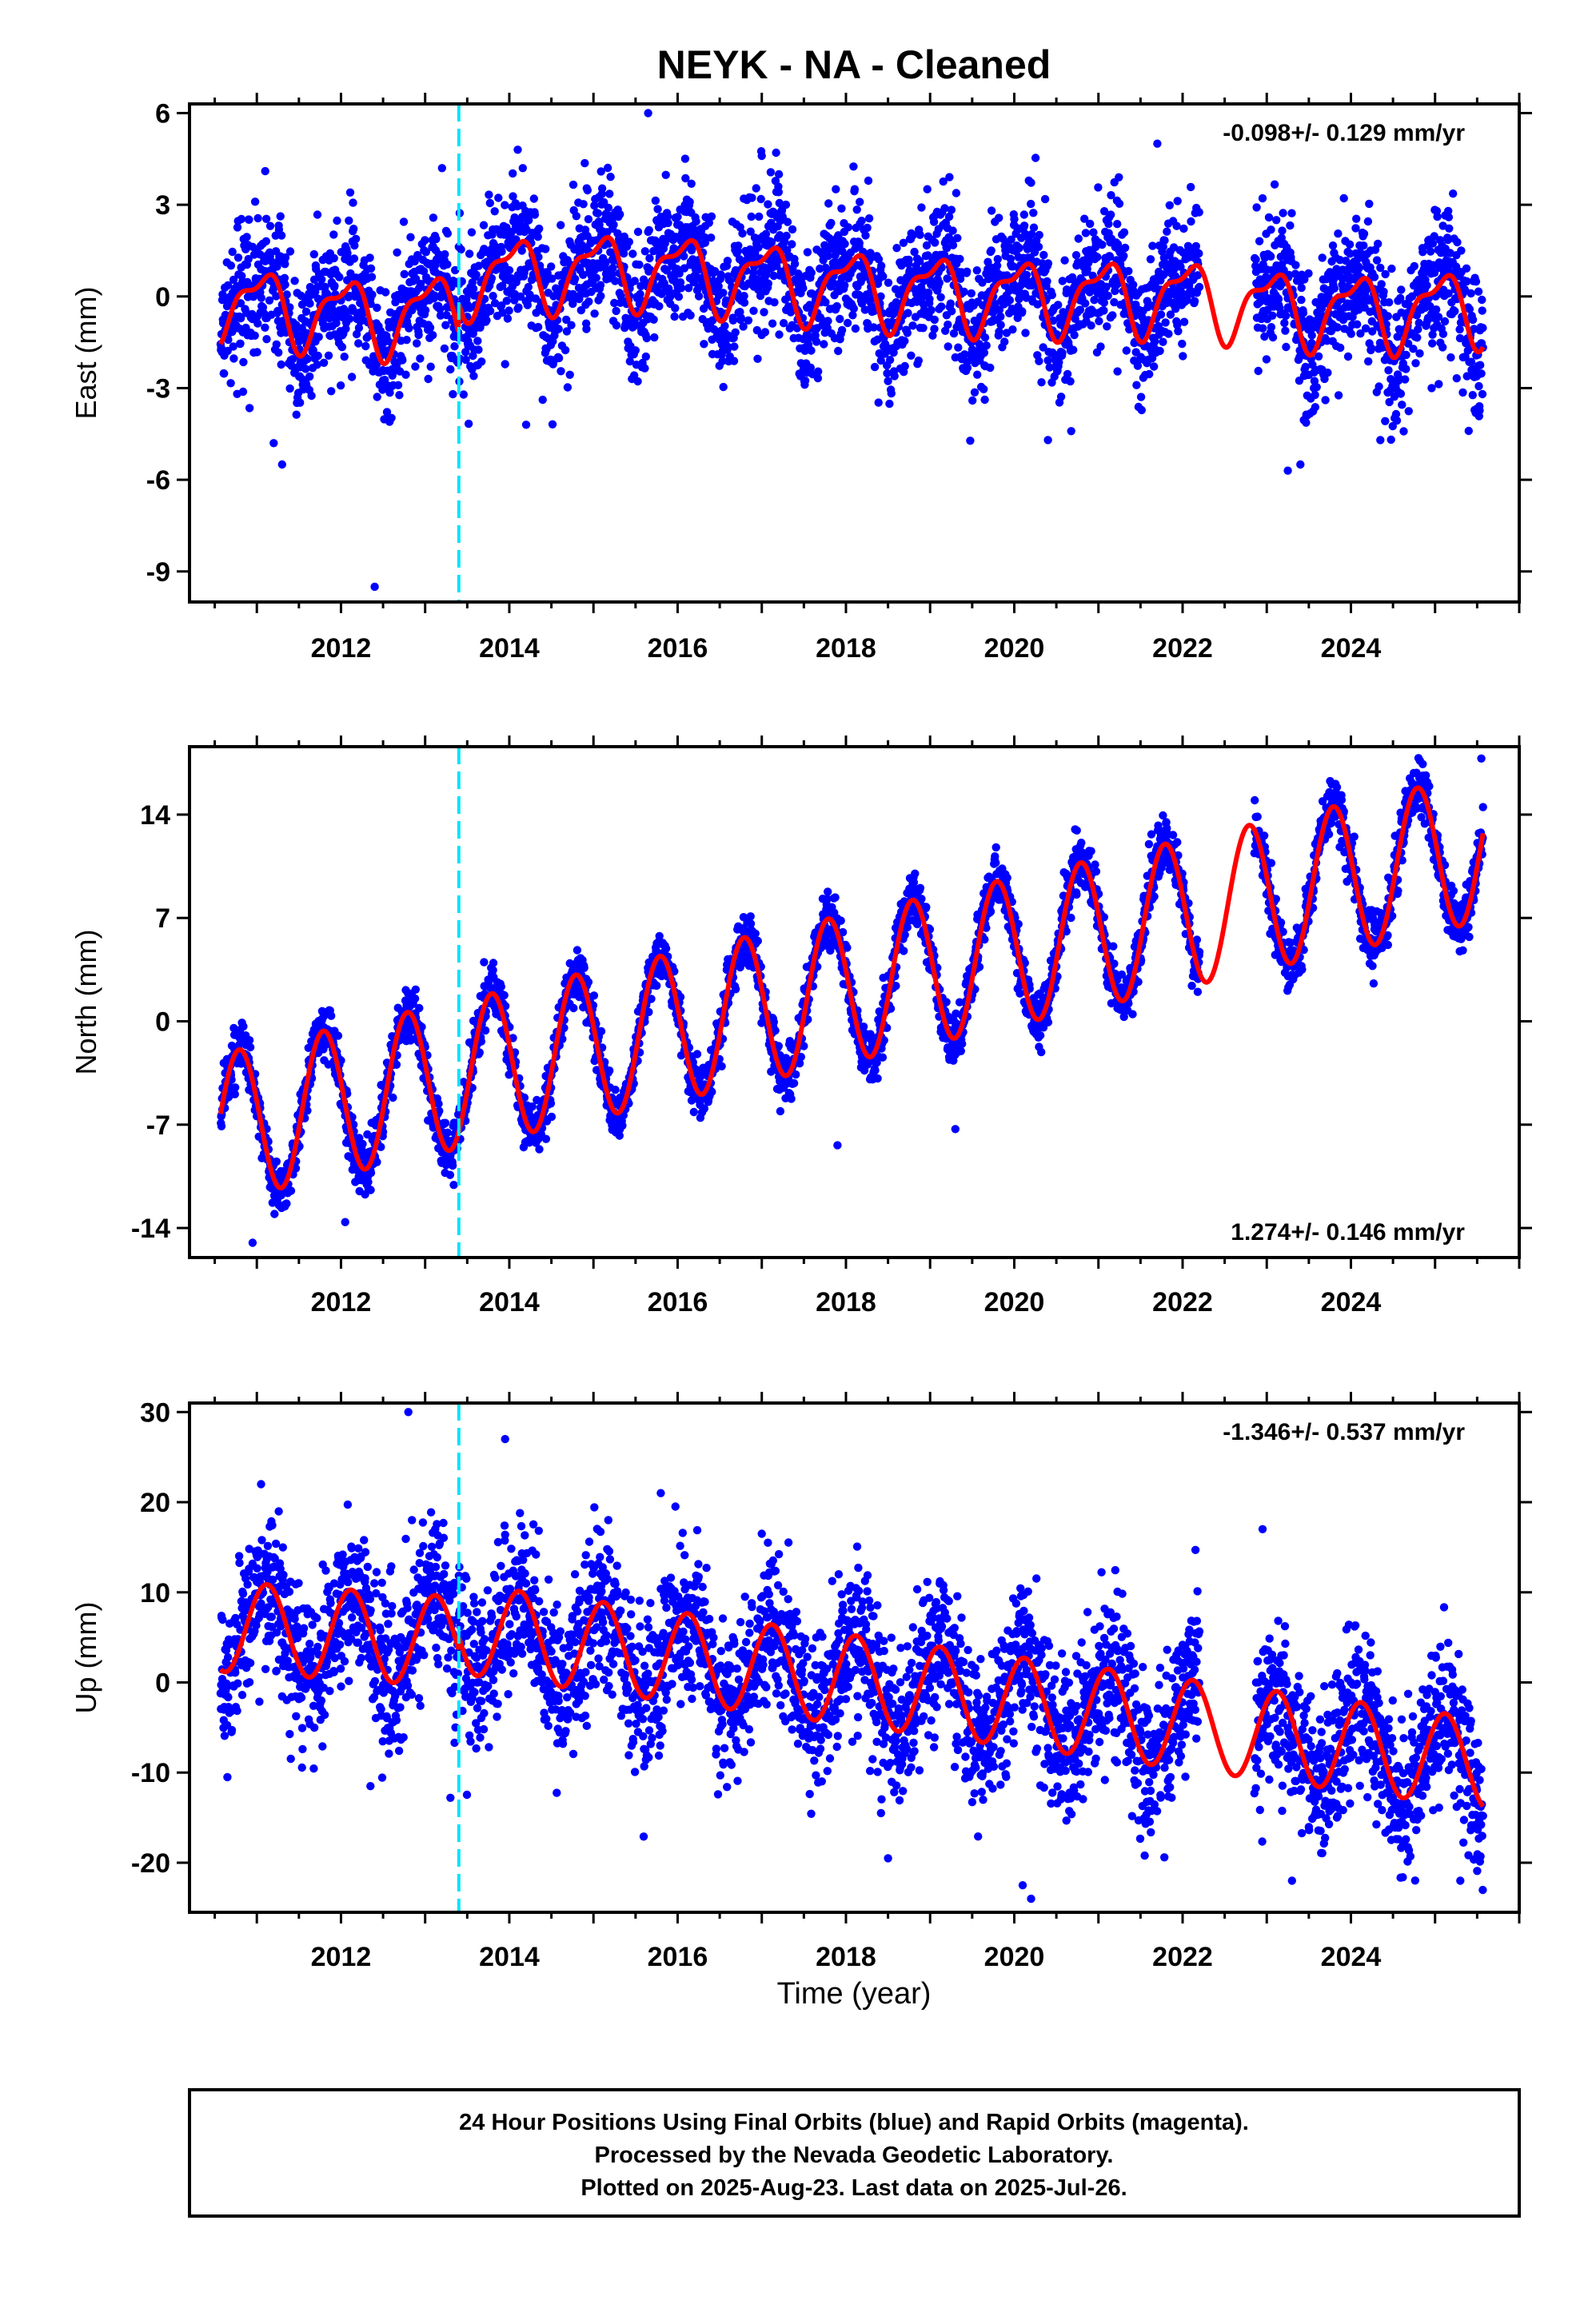  I want to click on chart-title: NEYK - NA - Cleaned, so click(854, 64).